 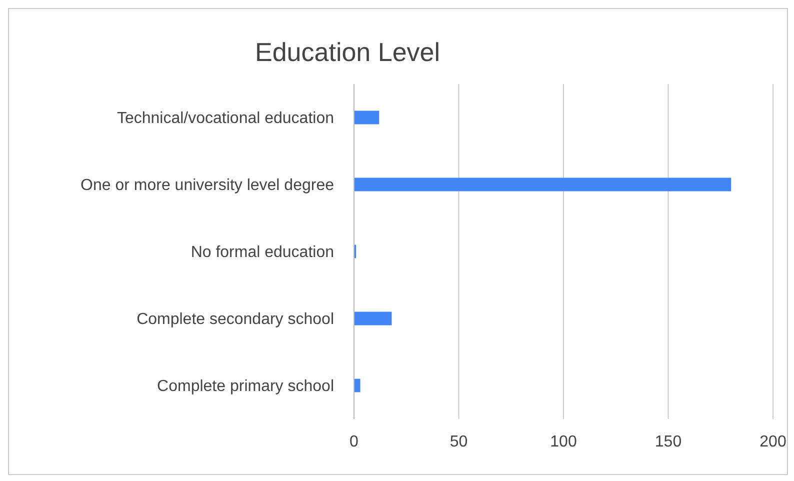 I want to click on x-tick-label: 0, so click(x=354, y=441).